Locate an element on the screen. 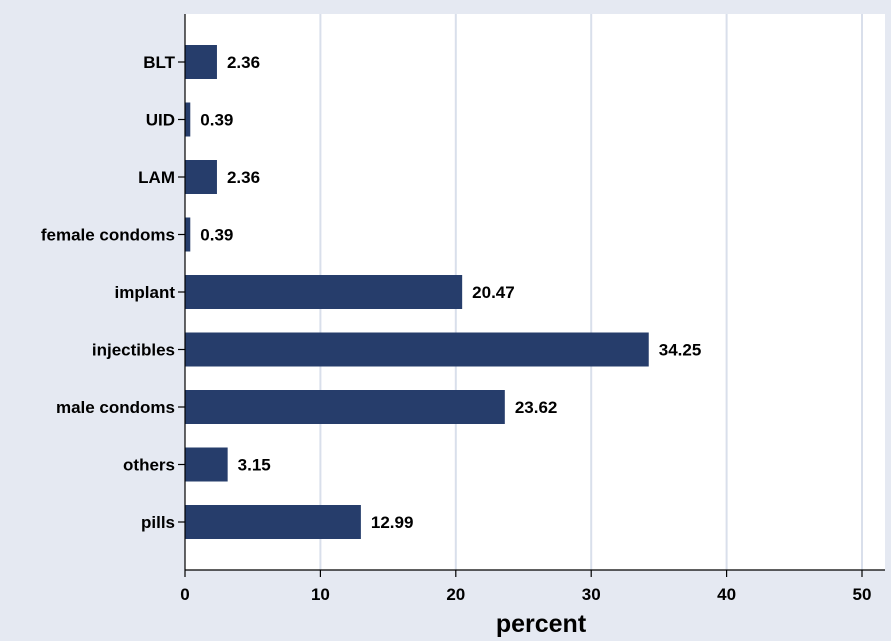  x-tick-label: 20 is located at coordinates (455, 594).